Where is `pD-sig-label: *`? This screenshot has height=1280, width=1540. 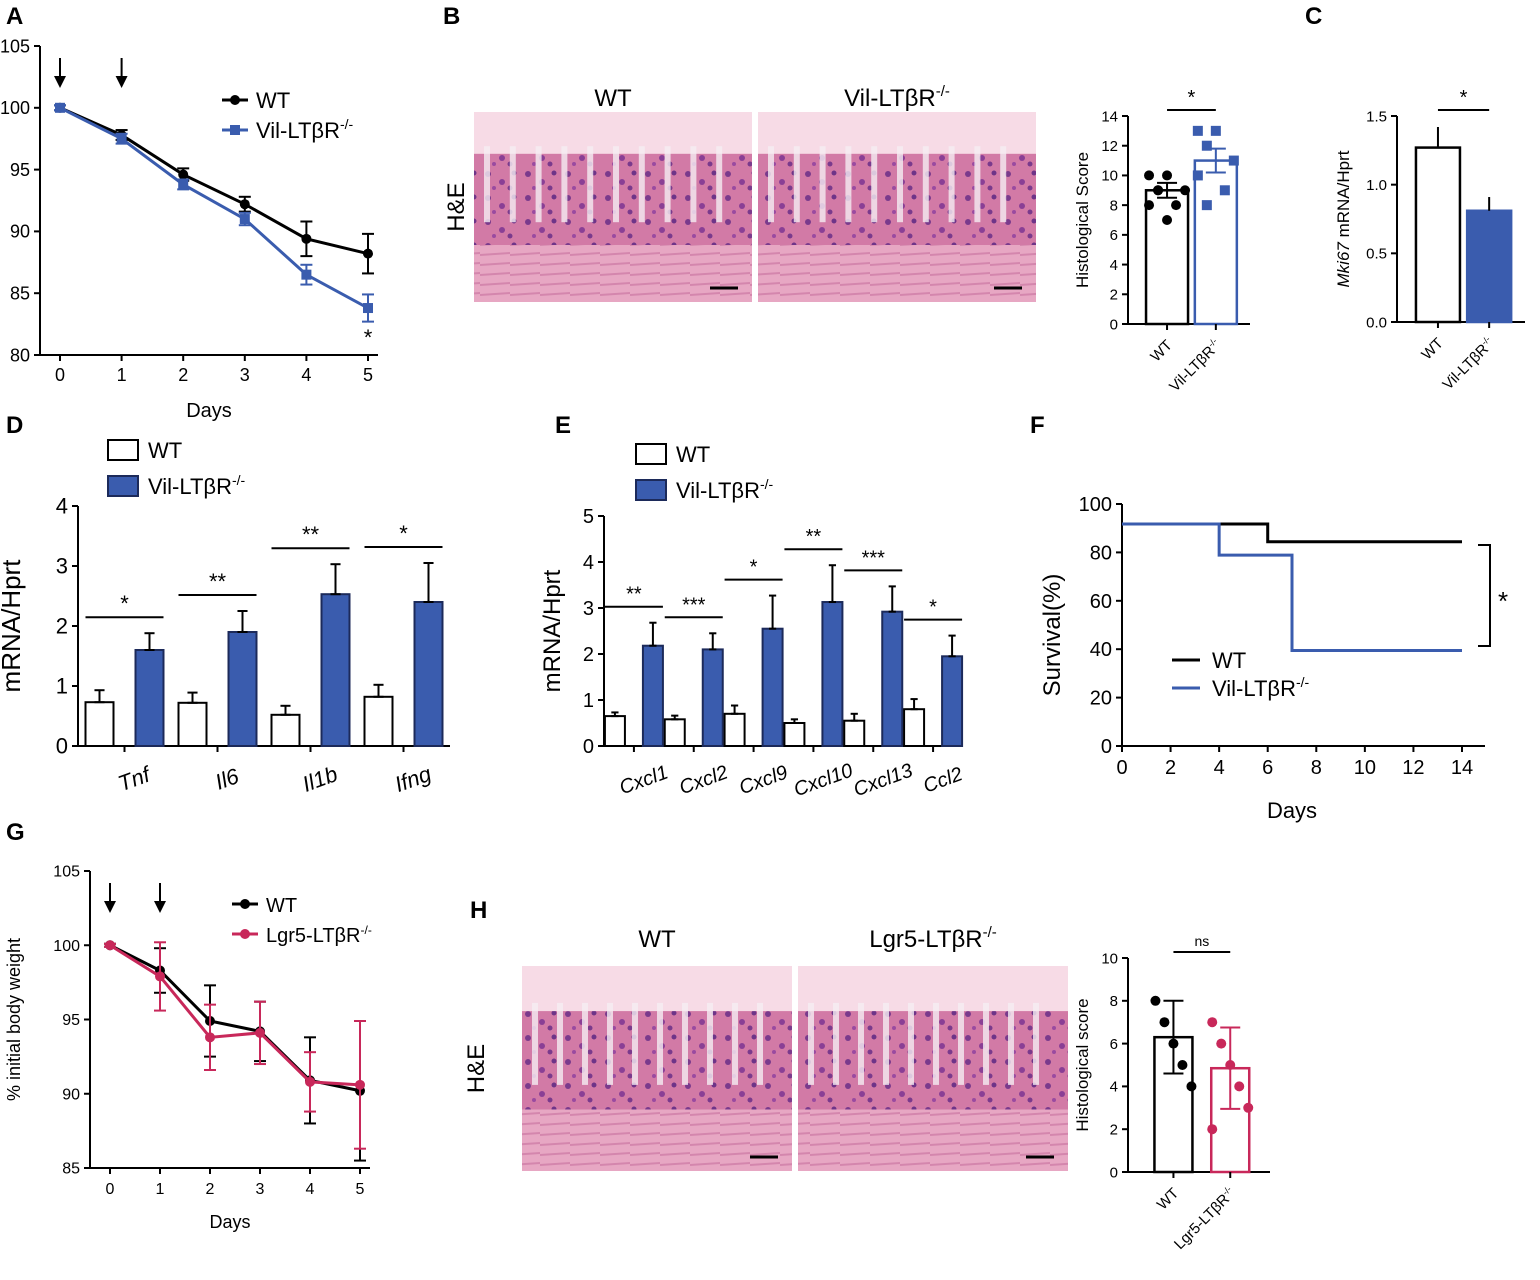 pD-sig-label: * is located at coordinates (403, 533).